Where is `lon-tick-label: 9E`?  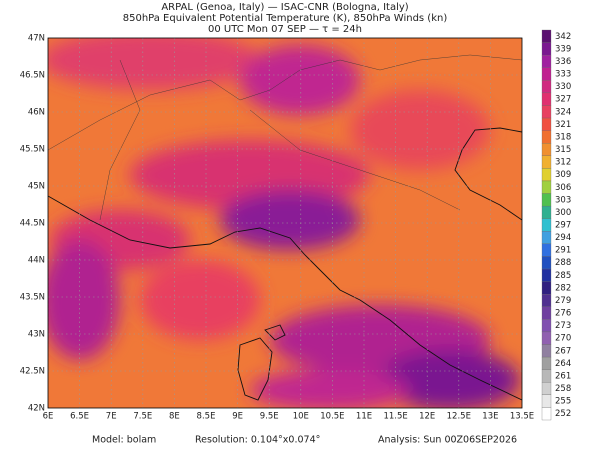
lon-tick-label: 9E is located at coordinates (237, 417).